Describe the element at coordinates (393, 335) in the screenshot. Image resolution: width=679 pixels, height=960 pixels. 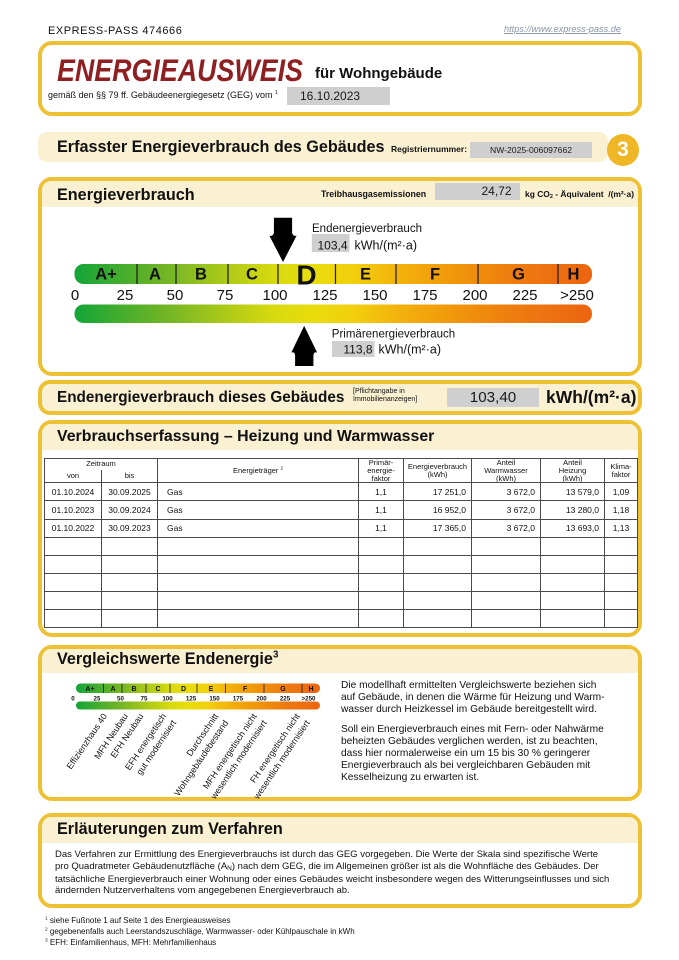
I see `svg-text: Primärenergieverbrauch` at that location.